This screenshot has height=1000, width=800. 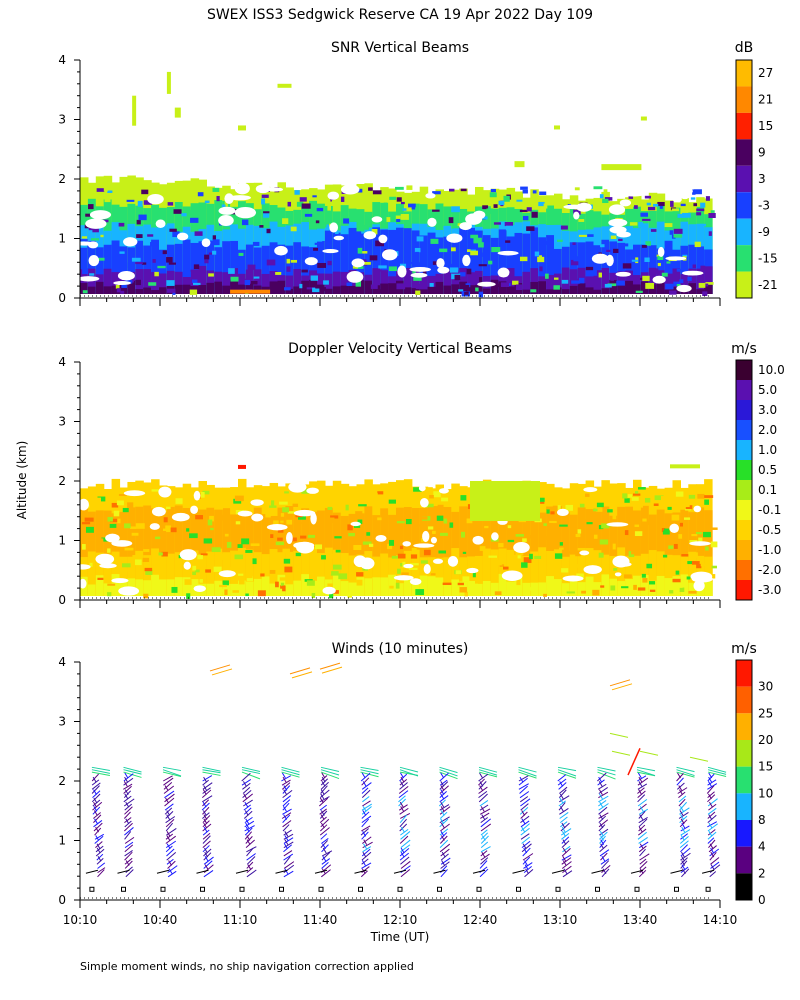 I want to click on colorbar-label: 21, so click(x=765, y=100).